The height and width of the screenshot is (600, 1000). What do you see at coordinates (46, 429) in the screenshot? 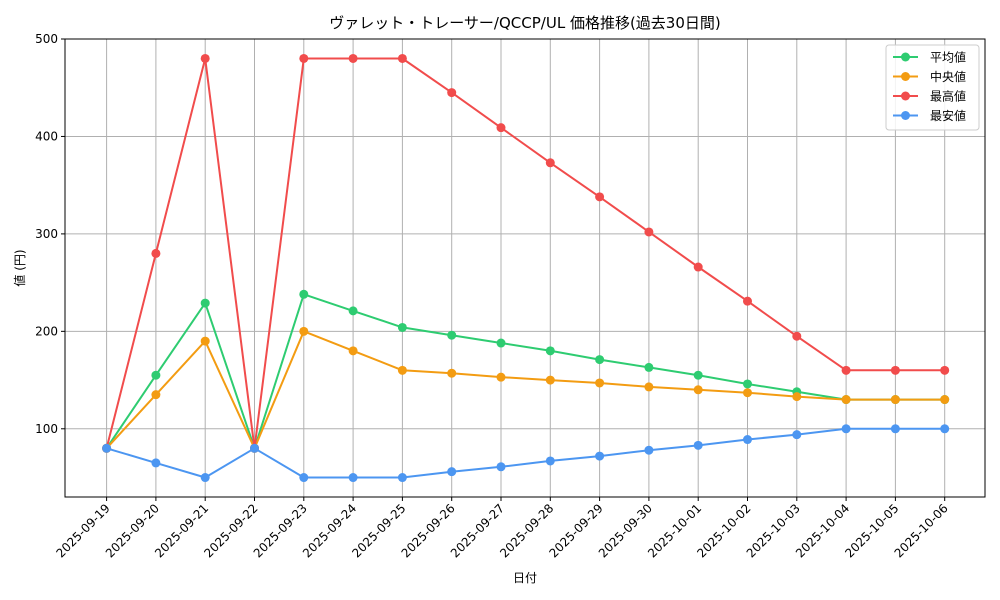
I see `y-tick-label: 100` at bounding box center [46, 429].